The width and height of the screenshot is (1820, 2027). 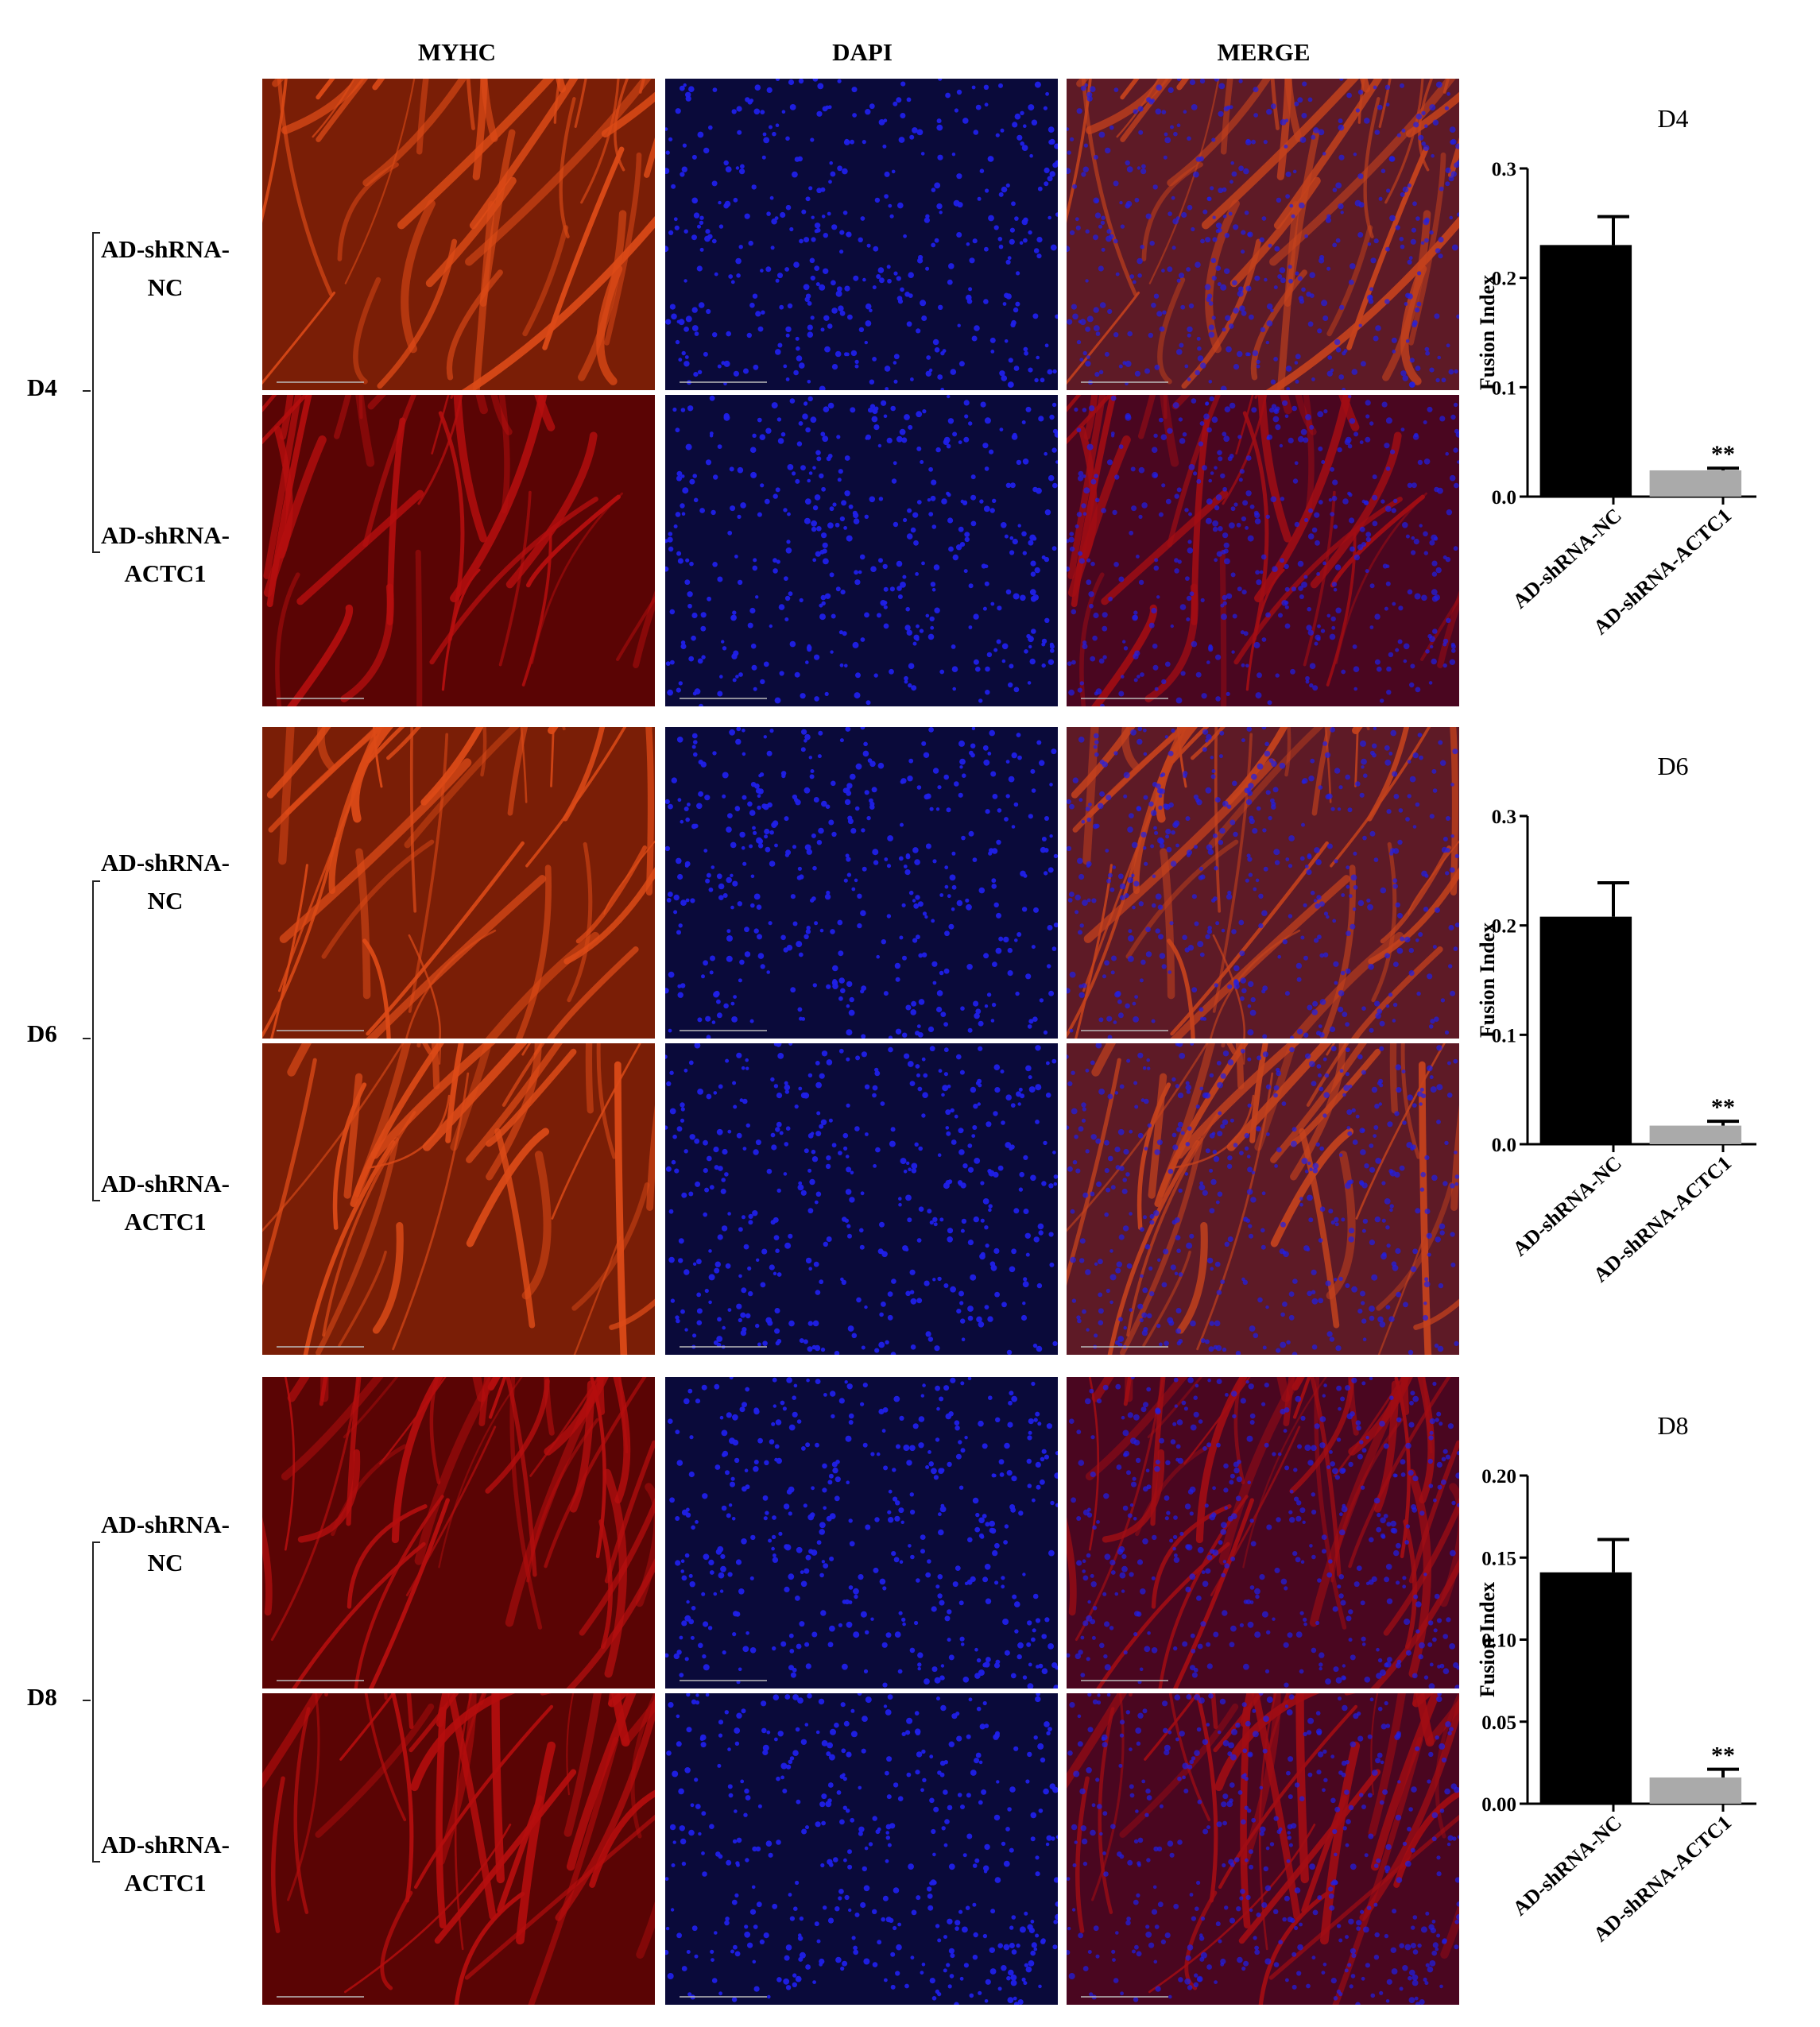 I want to click on micrograph-image, so click(x=458, y=1533).